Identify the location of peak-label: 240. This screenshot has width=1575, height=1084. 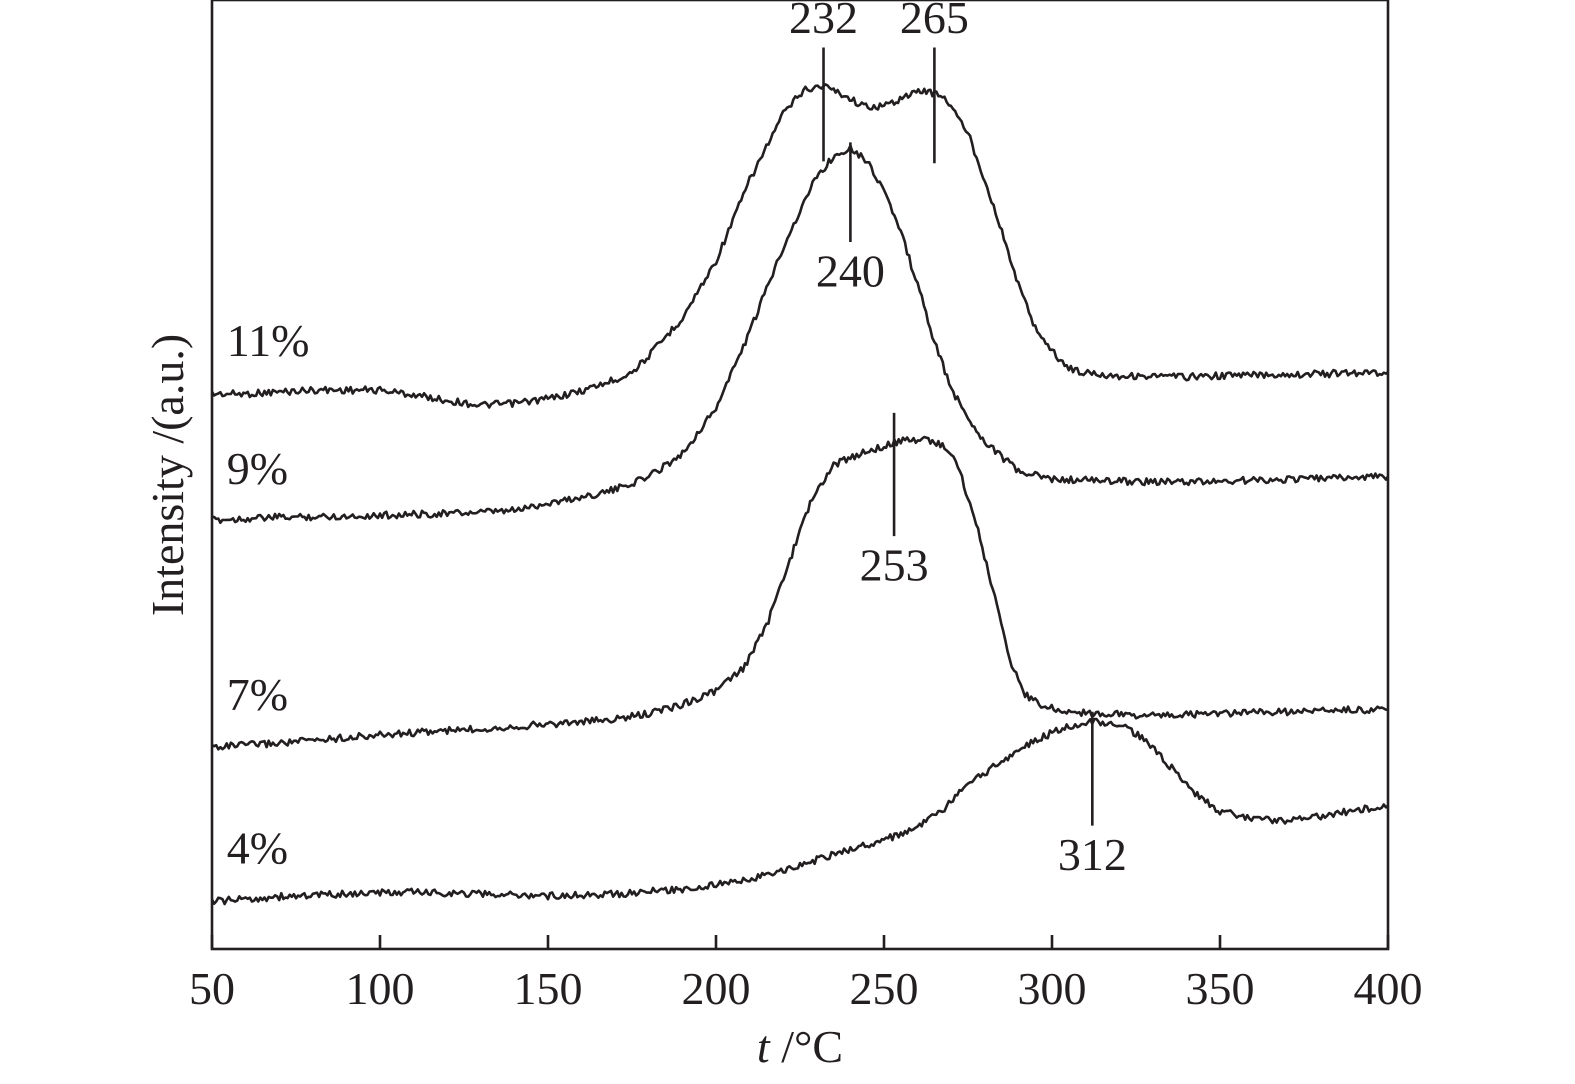
(850, 270).